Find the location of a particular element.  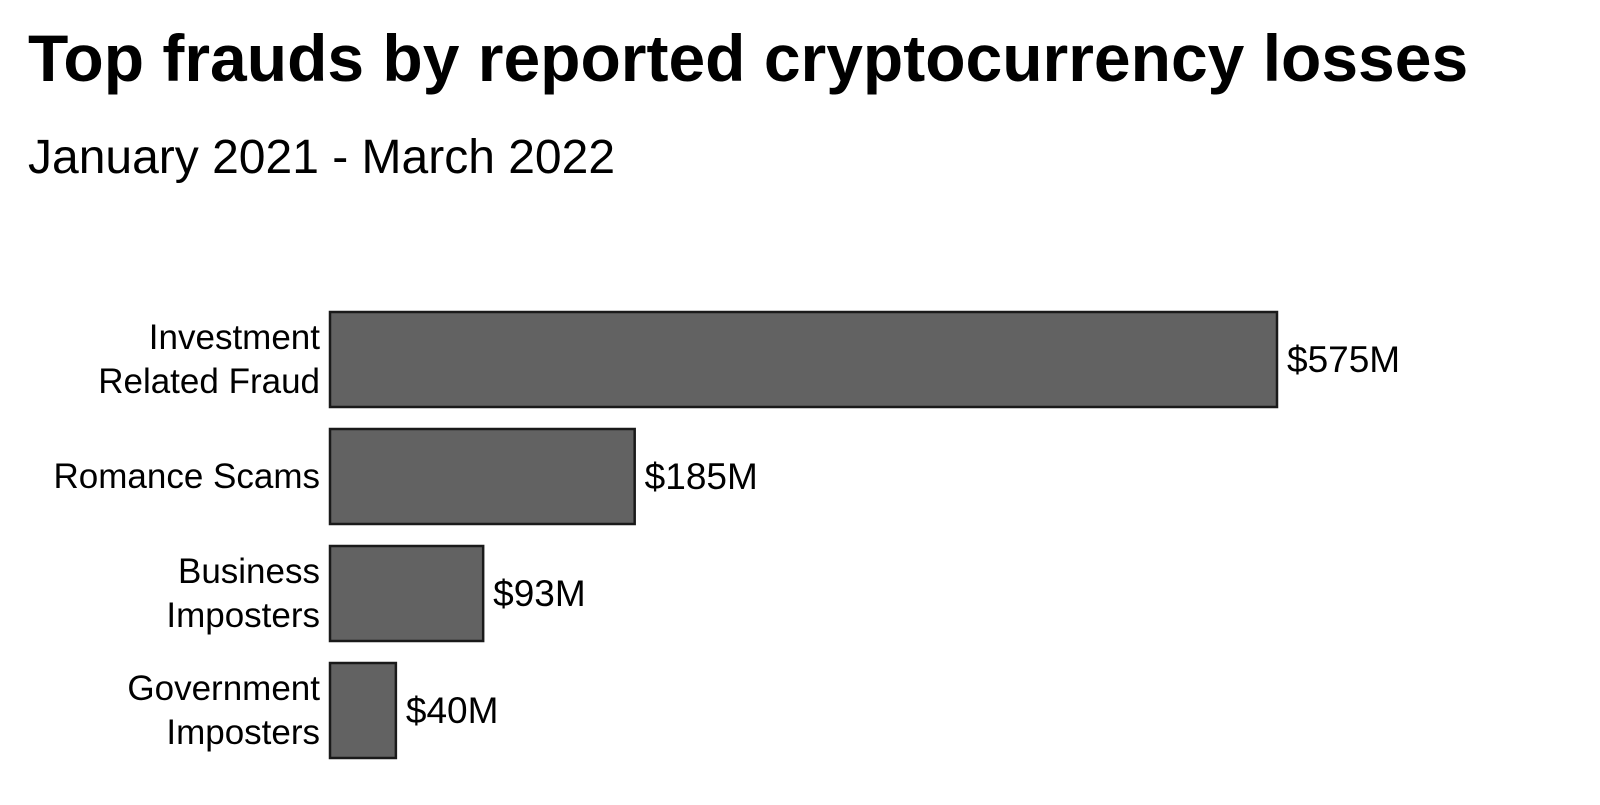

category-label-0: Investment Related Fraud is located at coordinates (209, 359).